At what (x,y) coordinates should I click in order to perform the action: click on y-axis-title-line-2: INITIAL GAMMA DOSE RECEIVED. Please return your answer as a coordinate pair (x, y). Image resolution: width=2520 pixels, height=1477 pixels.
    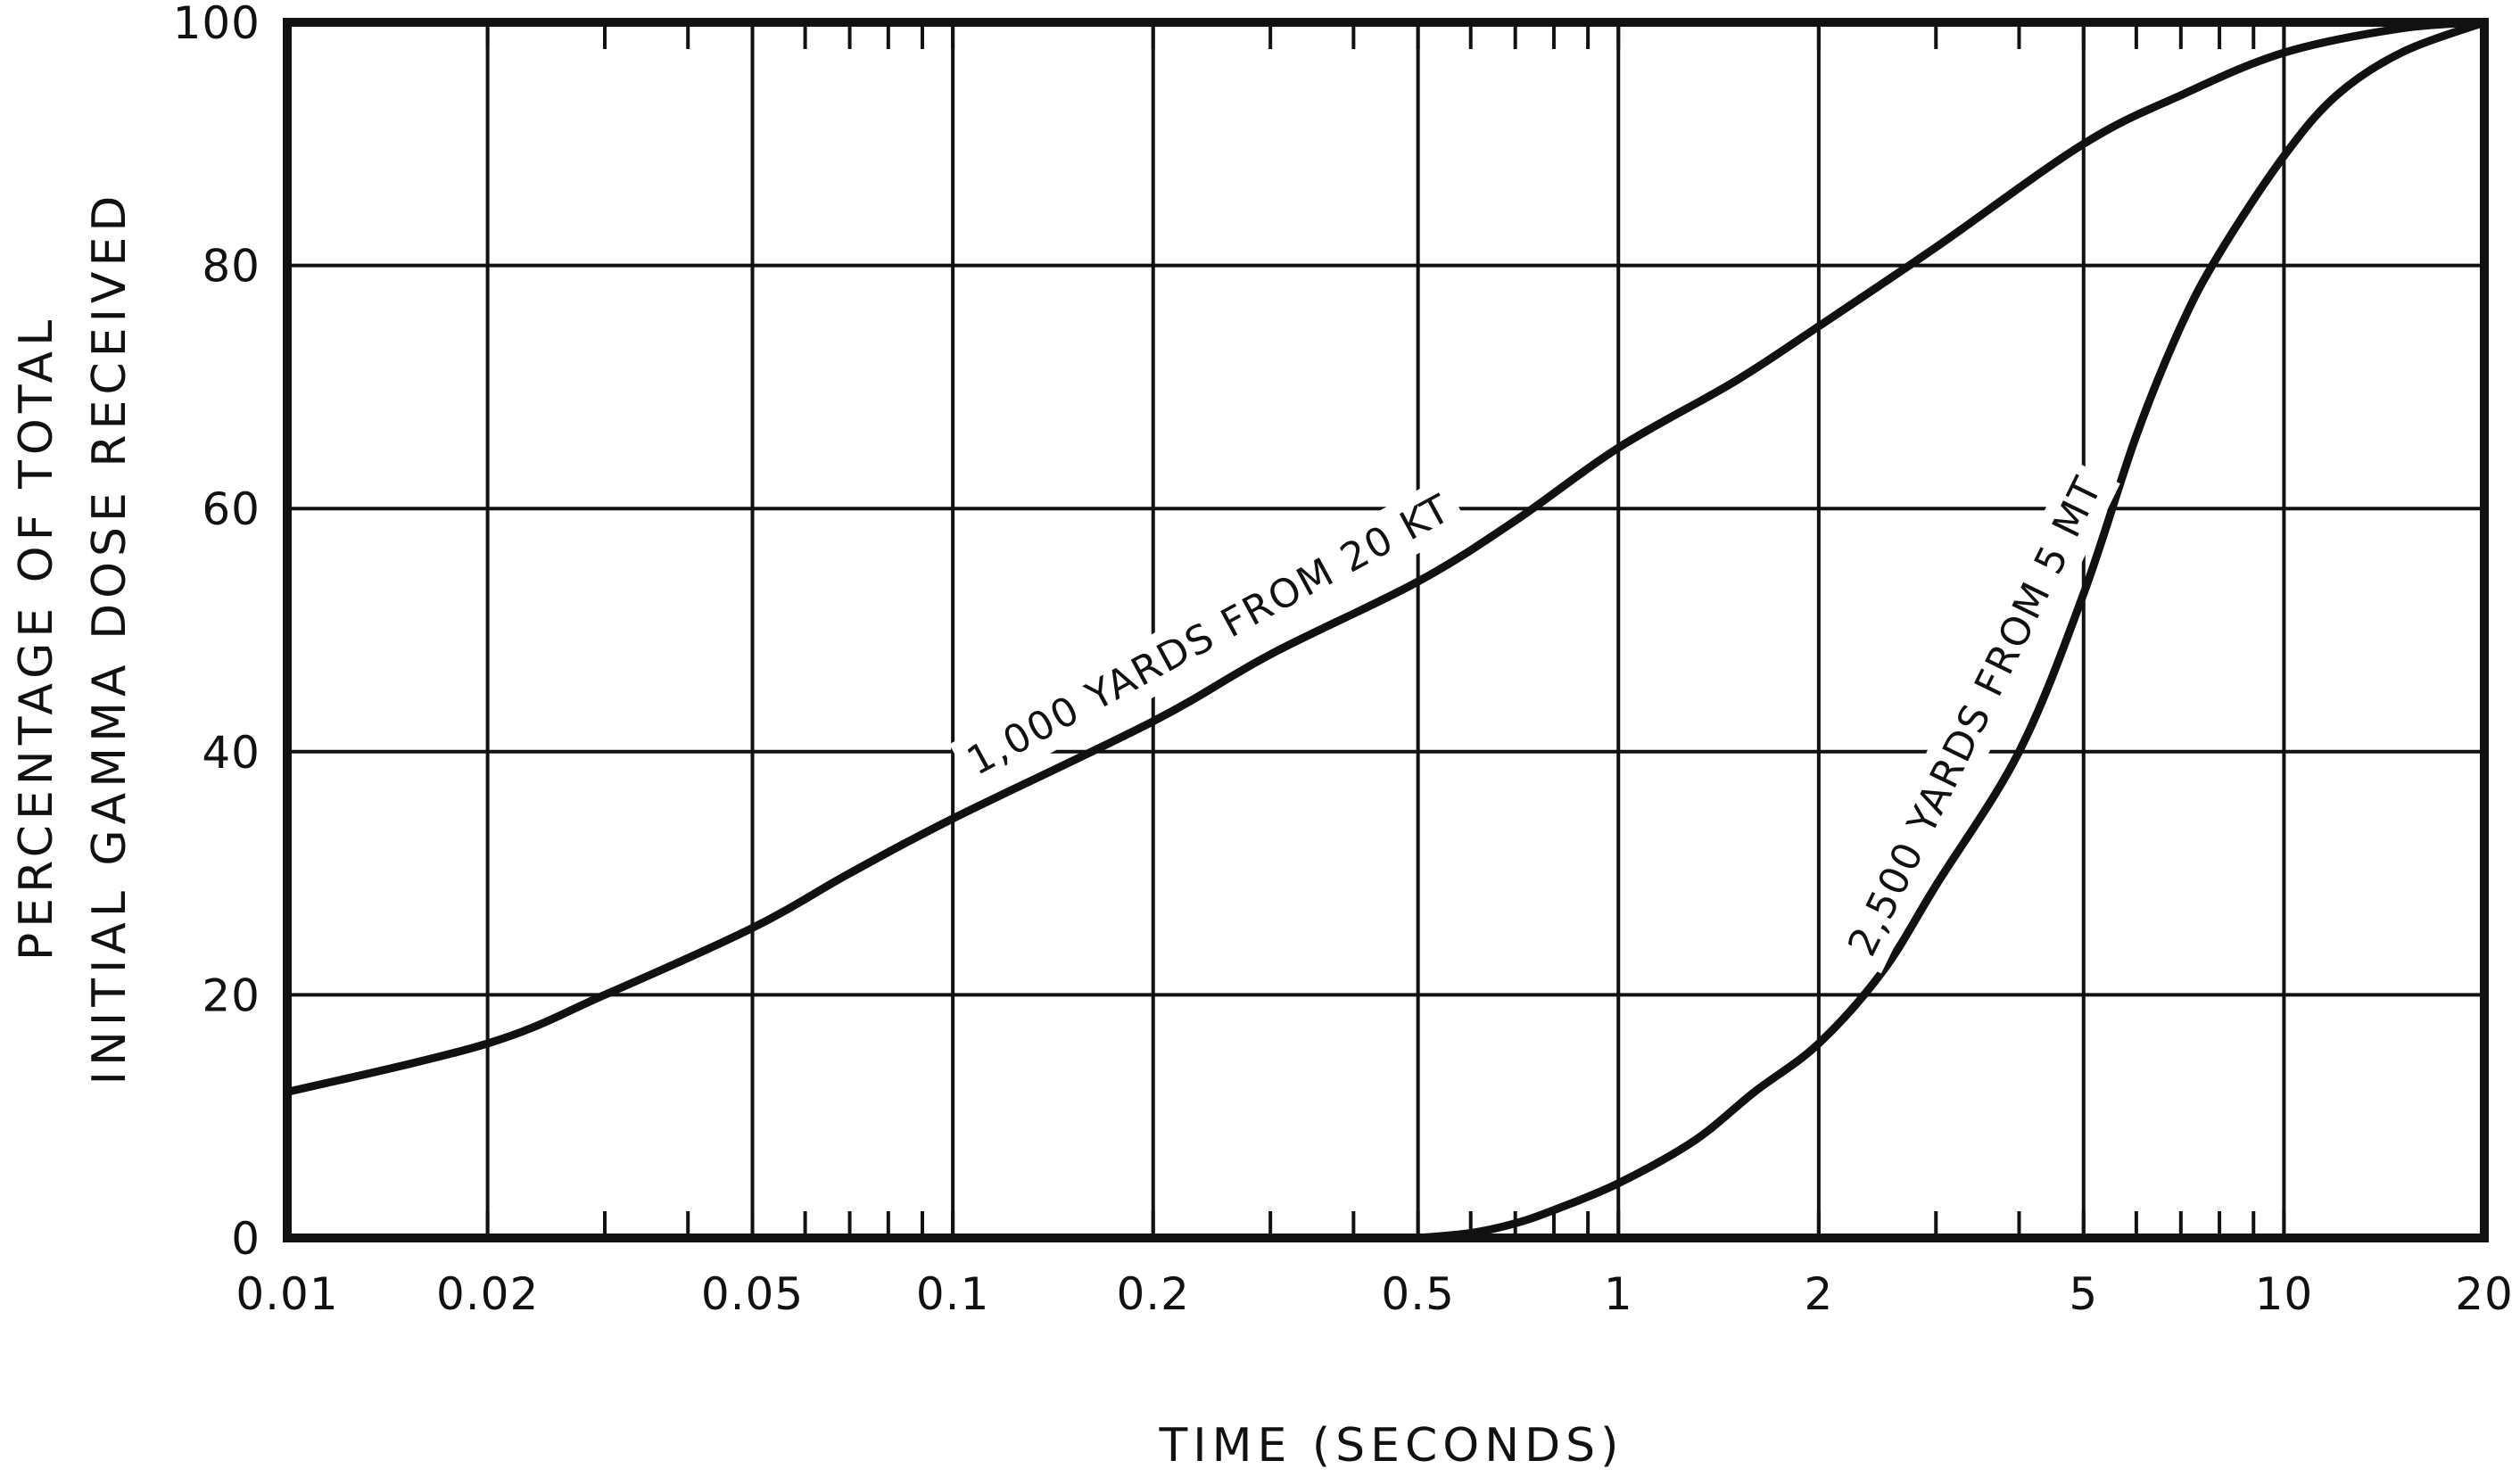
    Looking at the image, I should click on (109, 638).